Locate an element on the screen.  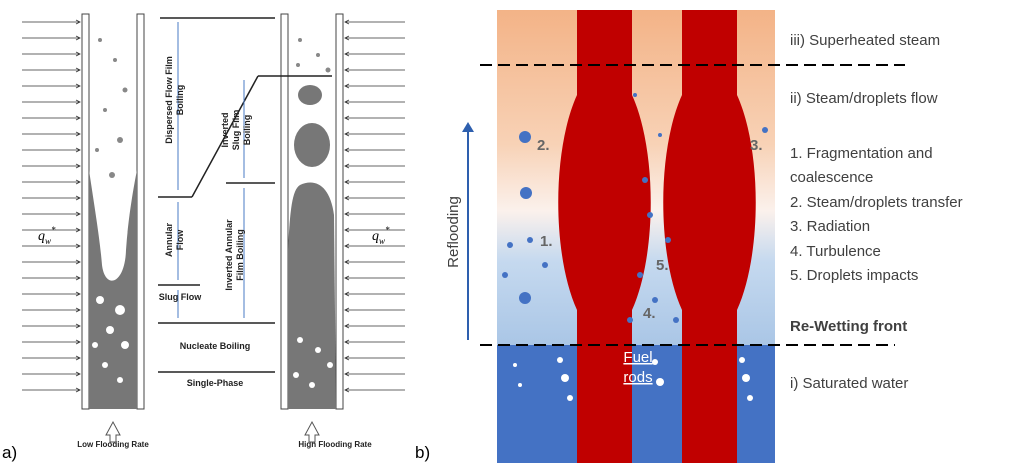
water-bubbles is located at coordinates (633, 379).